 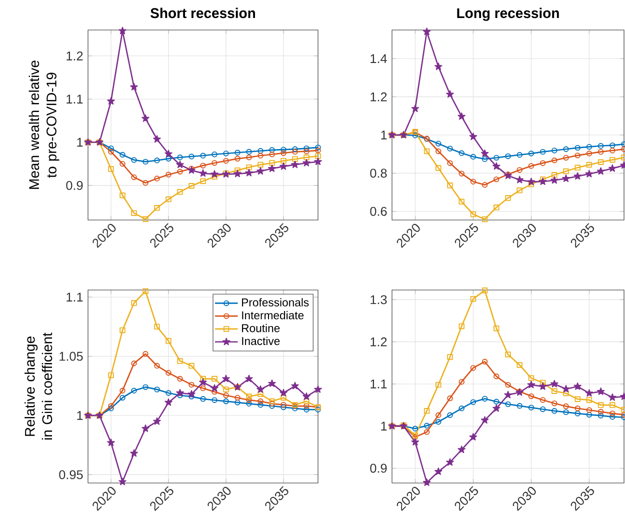 I want to click on y-axis-title: Relative change in Gini coefficient, so click(x=38, y=386).